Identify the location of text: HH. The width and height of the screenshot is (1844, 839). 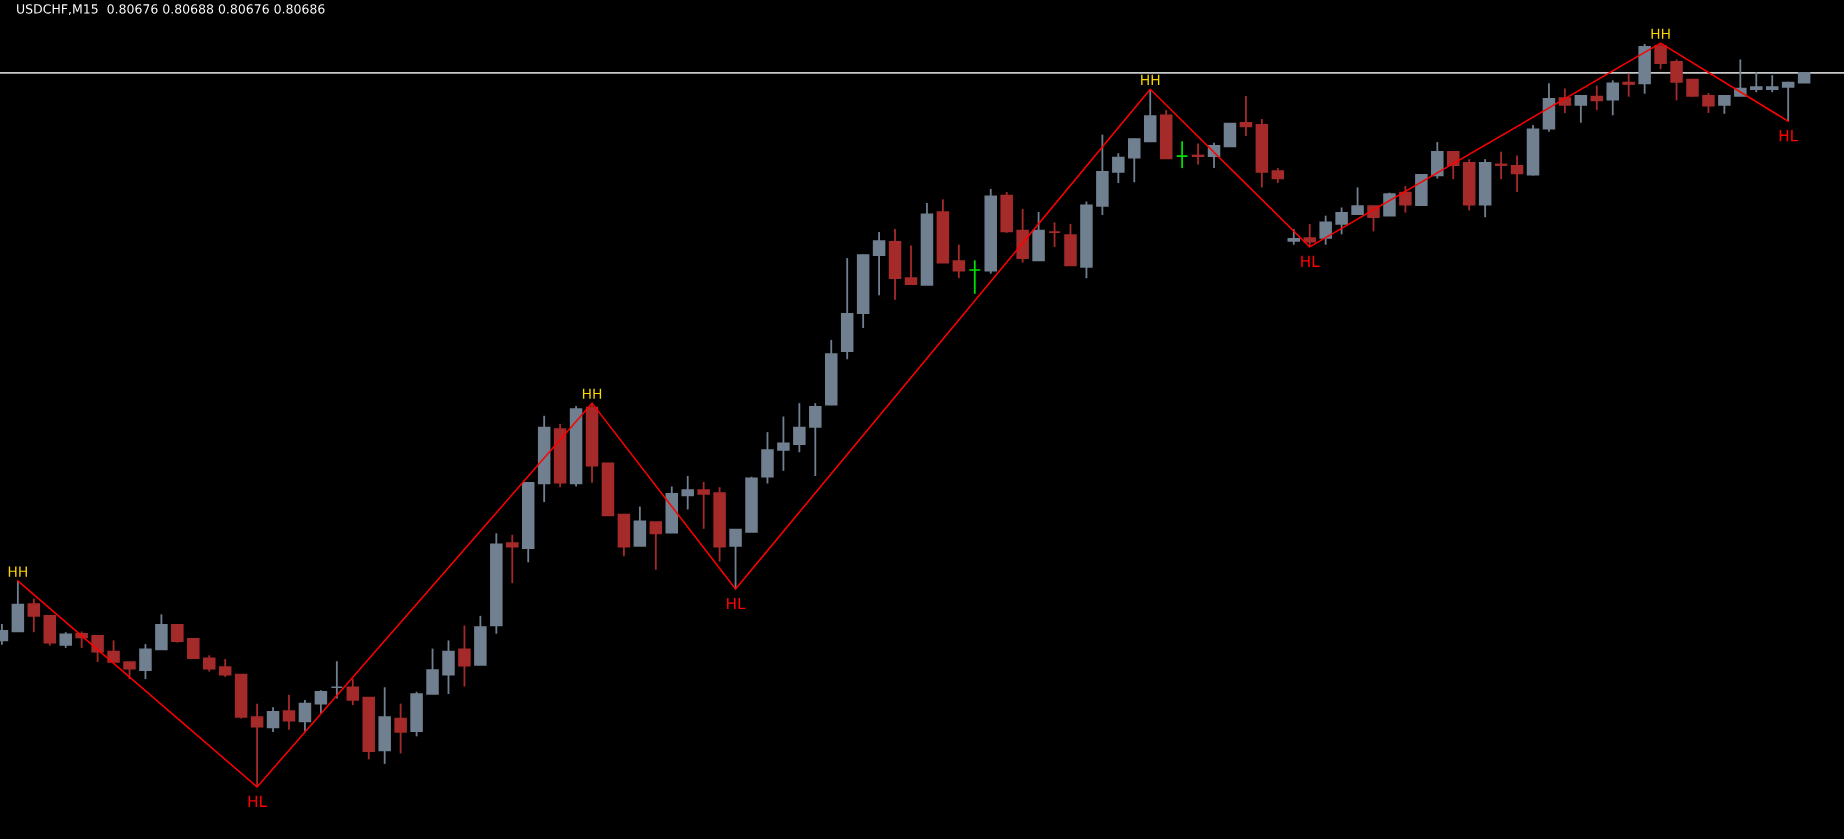
(1660, 33).